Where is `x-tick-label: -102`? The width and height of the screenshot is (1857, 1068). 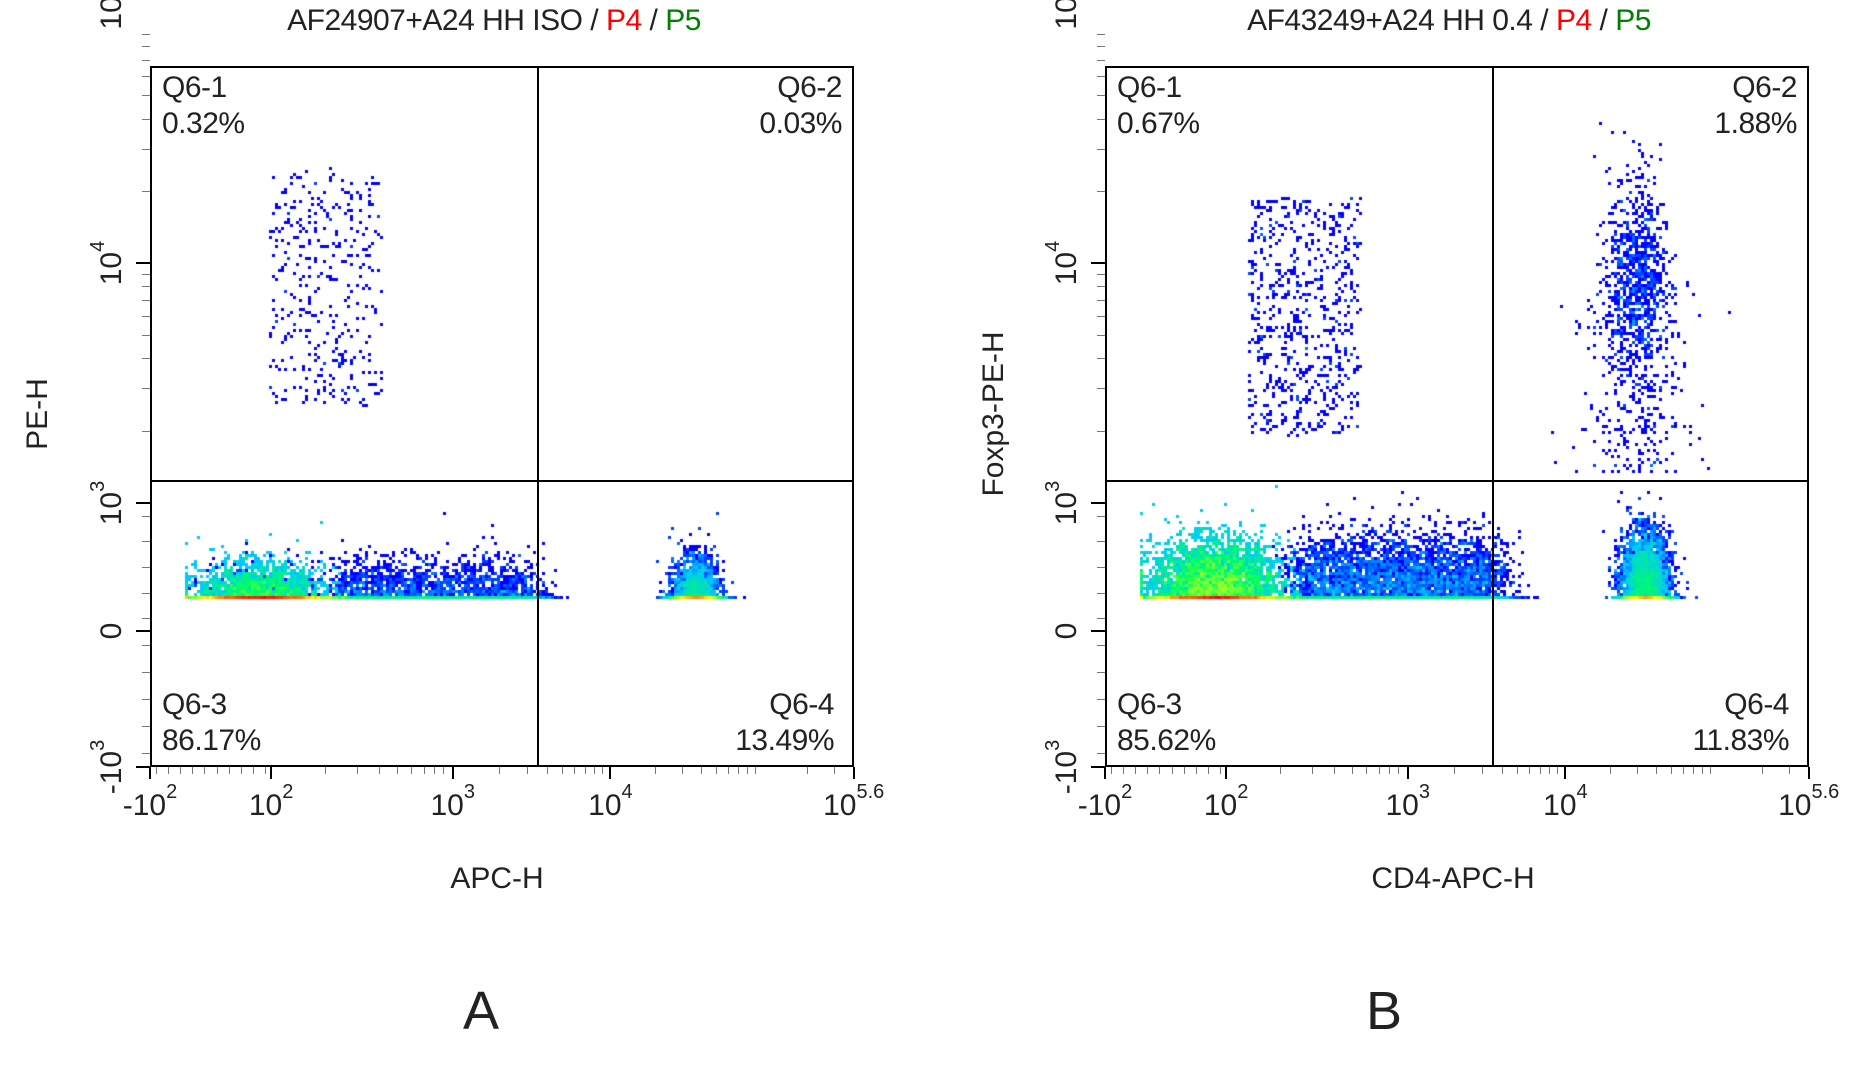
x-tick-label: -102 is located at coordinates (1105, 802).